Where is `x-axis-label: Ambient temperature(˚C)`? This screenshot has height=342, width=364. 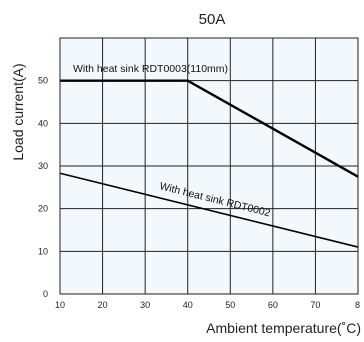 x-axis-label: Ambient temperature(˚C) is located at coordinates (283, 328).